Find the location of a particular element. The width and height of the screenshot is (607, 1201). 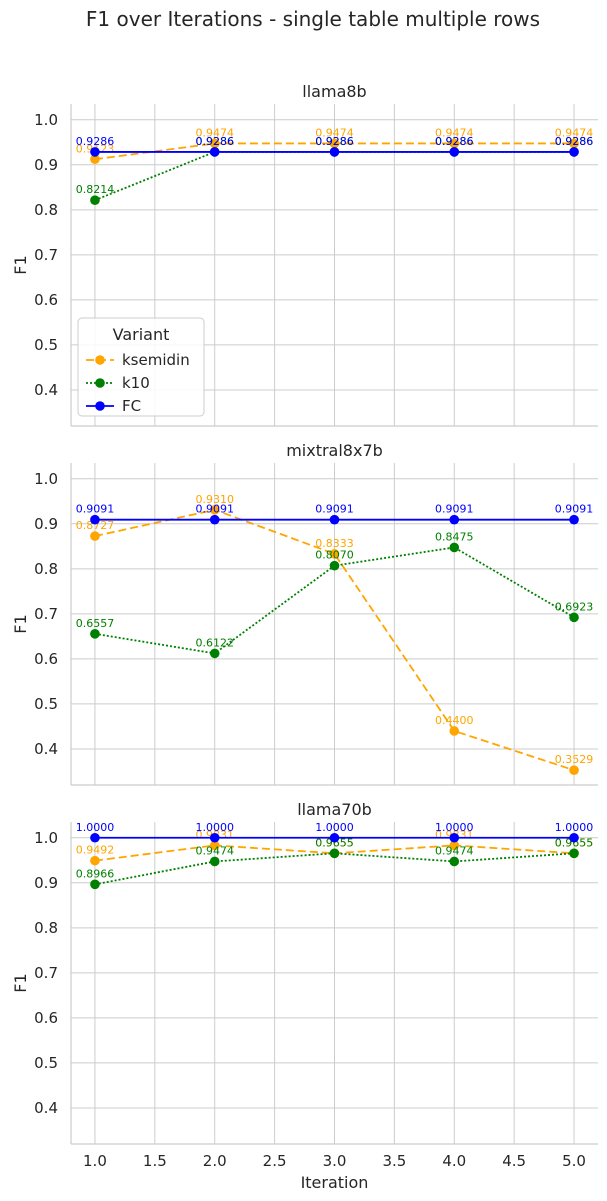

legend-box is located at coordinates (141, 367).